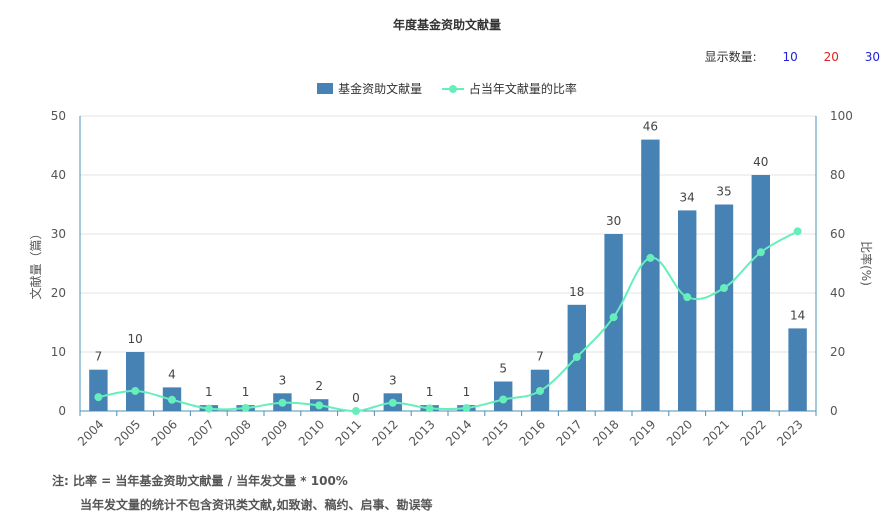 This screenshot has width=894, height=523. What do you see at coordinates (503, 369) in the screenshot?
I see `bar-value-label: 5` at bounding box center [503, 369].